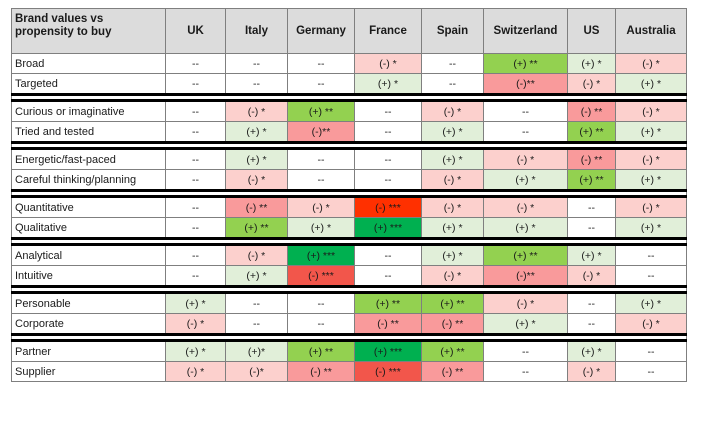  What do you see at coordinates (88, 303) in the screenshot?
I see `row-label: Personable` at bounding box center [88, 303].